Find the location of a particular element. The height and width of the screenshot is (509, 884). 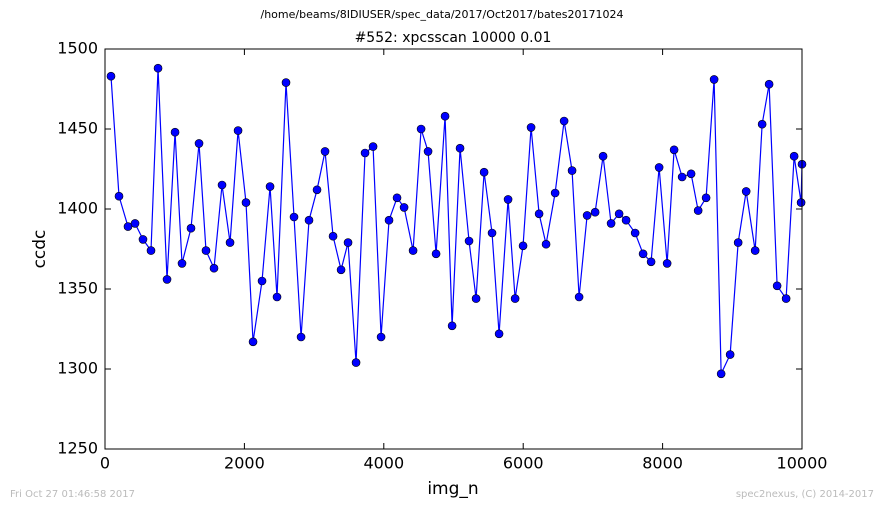

x-tick-label: 2000 is located at coordinates (244, 463).